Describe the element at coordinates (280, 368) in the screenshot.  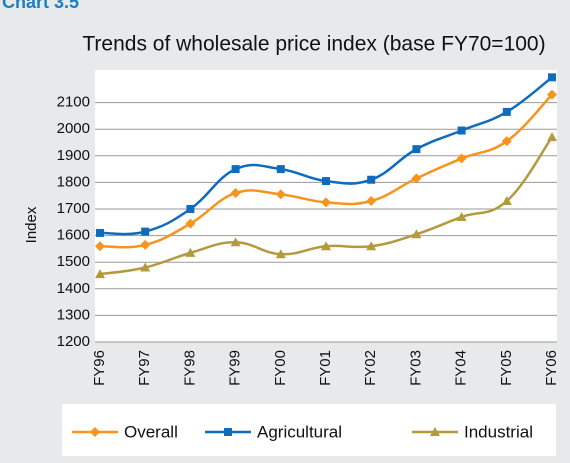
I see `x-tick-label: FY00` at that location.